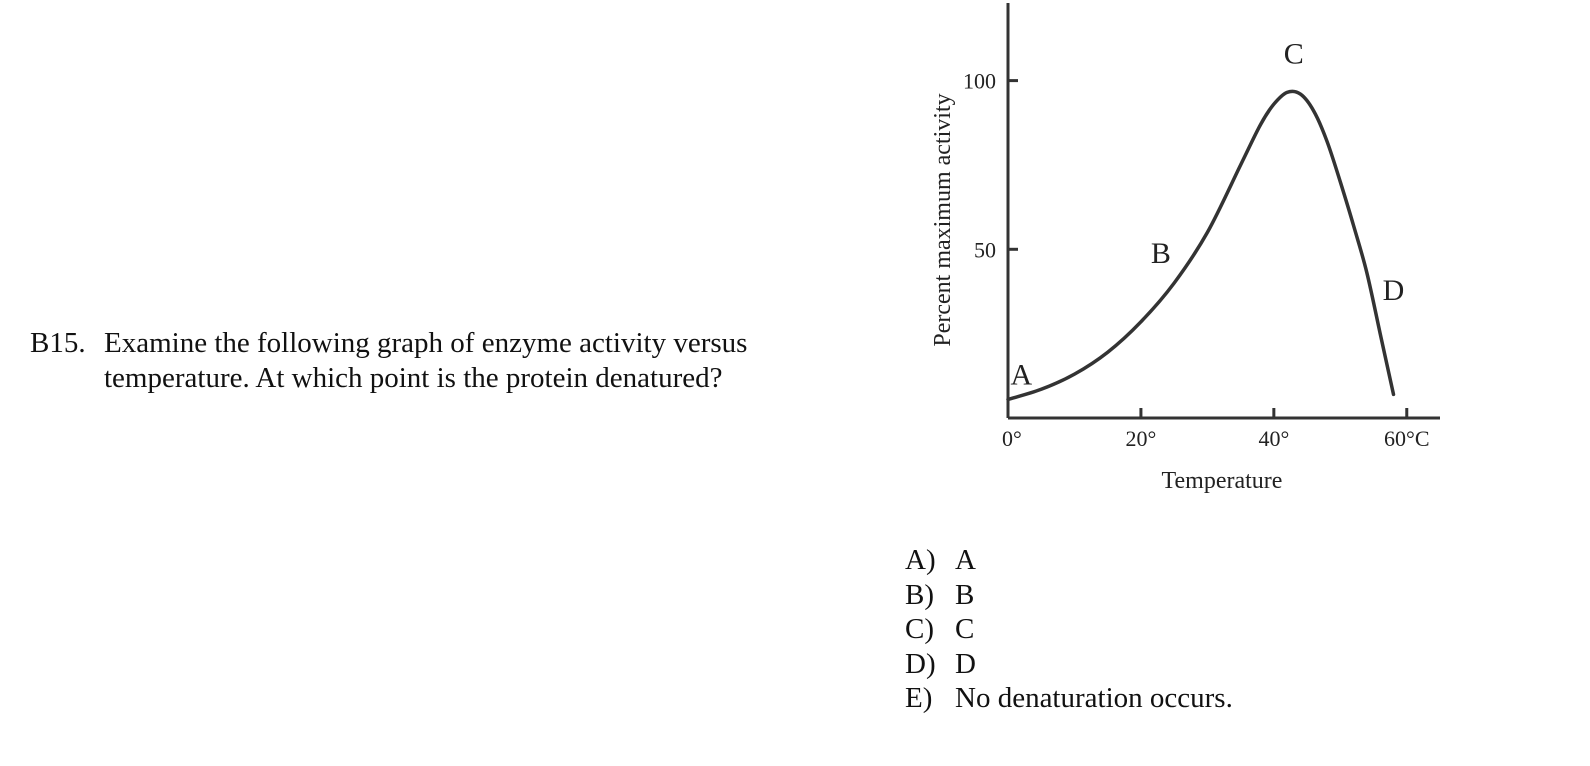 The width and height of the screenshot is (1590, 766). What do you see at coordinates (965, 629) in the screenshot?
I see `answer-text: C` at bounding box center [965, 629].